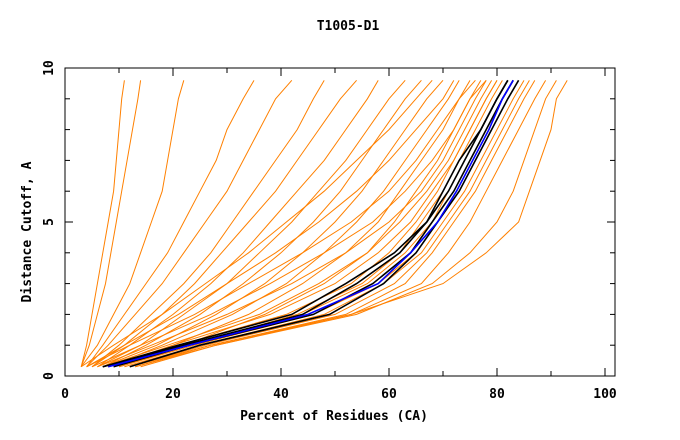 This screenshot has width=680, height=440. I want to click on x-tick-label: 20, so click(173, 394).